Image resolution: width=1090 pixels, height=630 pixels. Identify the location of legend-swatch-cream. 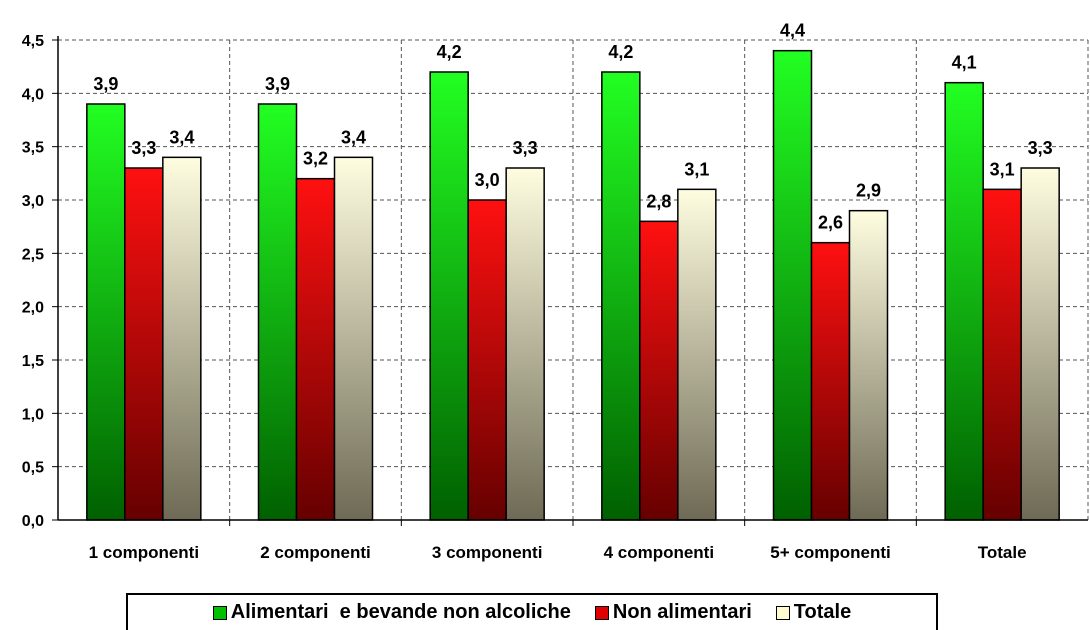
(782, 612).